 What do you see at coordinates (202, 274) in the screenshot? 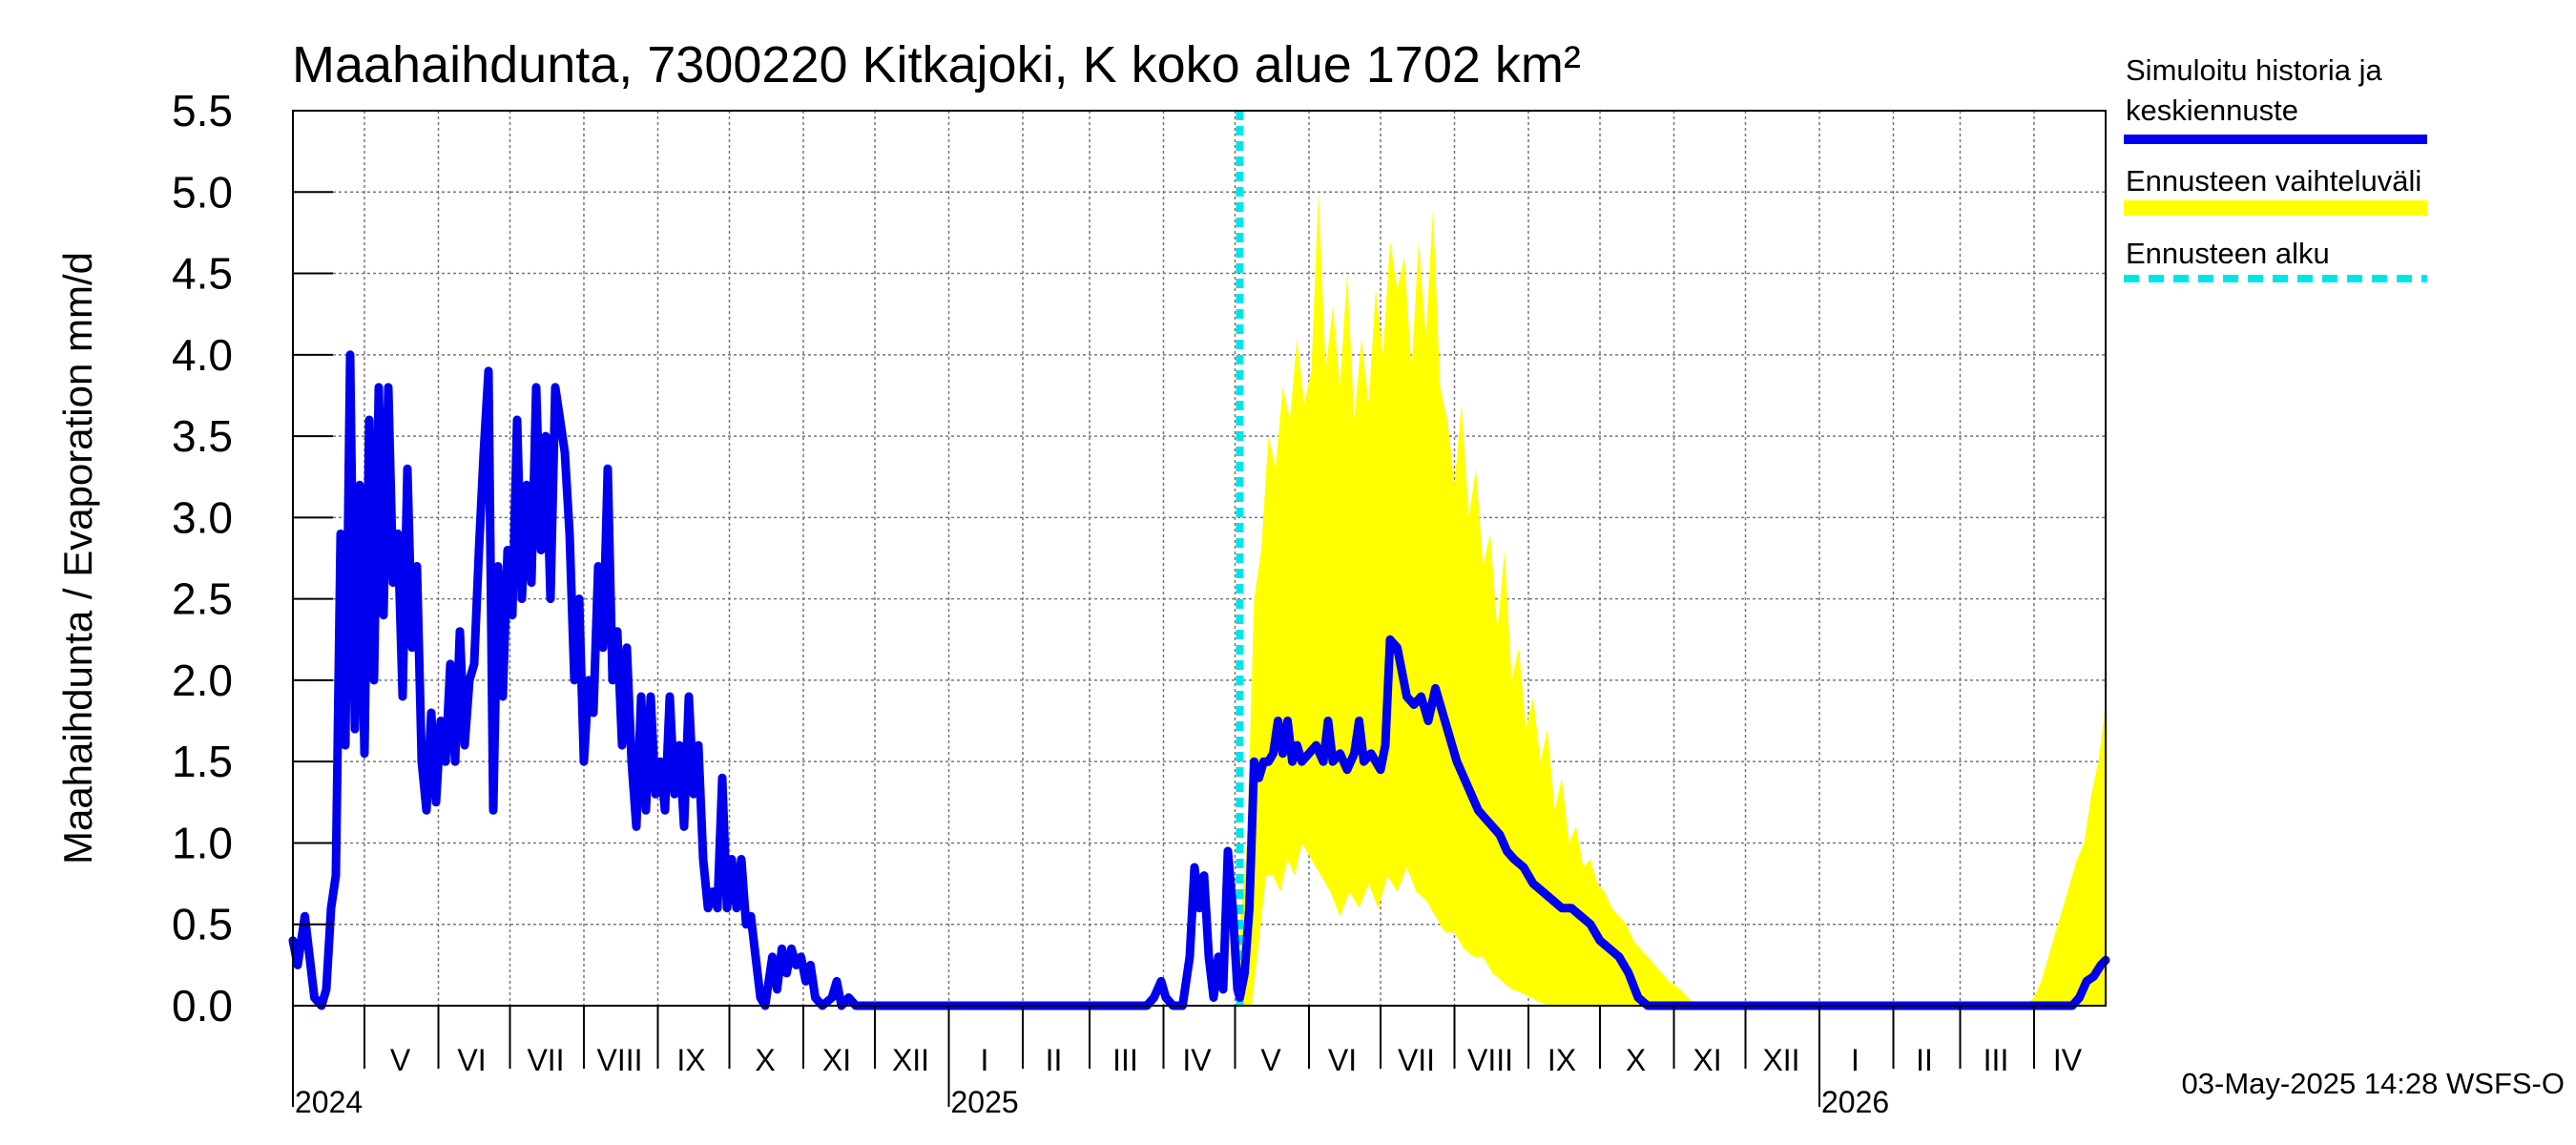
I see `y-tick-label: 4.5` at bounding box center [202, 274].